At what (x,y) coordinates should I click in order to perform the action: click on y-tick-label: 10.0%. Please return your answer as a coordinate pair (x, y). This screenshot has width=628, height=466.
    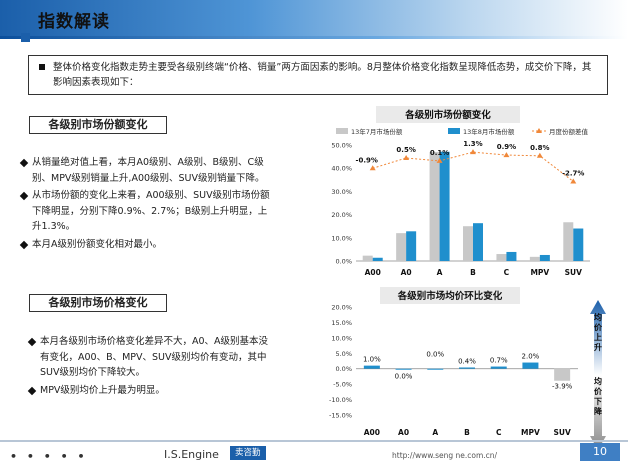
    Looking at the image, I should click on (341, 238).